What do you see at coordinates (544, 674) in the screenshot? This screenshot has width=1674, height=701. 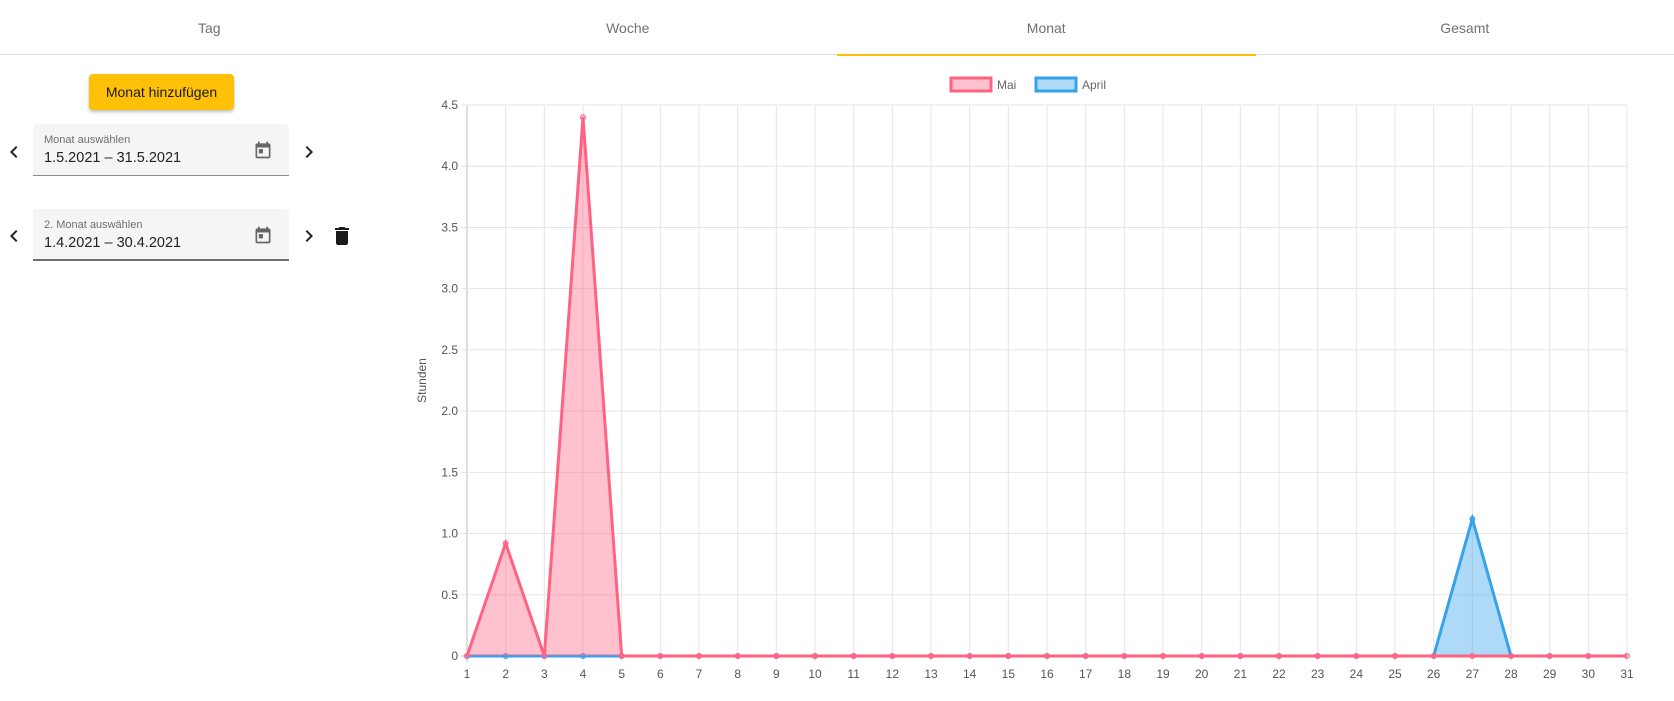 I see `x-tick-label: 3` at bounding box center [544, 674].